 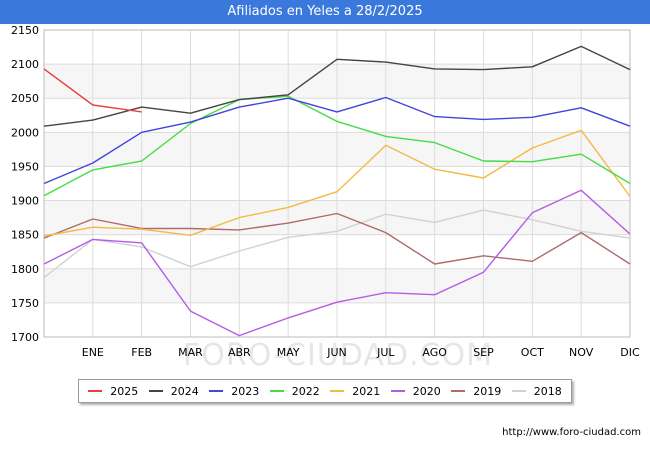 I want to click on y-tick-label: 2100, so click(x=25, y=64).